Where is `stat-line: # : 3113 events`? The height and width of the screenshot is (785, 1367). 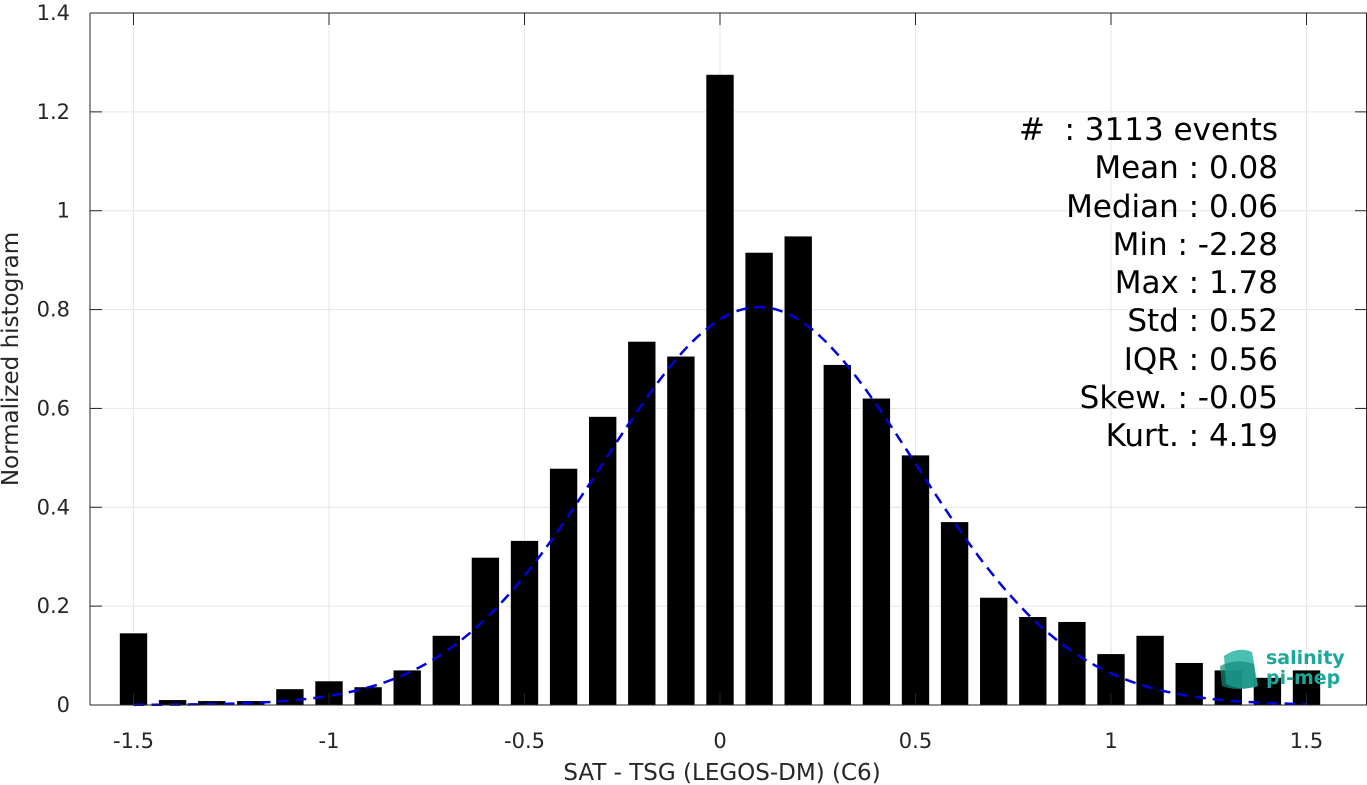 stat-line: # : 3113 events is located at coordinates (1148, 130).